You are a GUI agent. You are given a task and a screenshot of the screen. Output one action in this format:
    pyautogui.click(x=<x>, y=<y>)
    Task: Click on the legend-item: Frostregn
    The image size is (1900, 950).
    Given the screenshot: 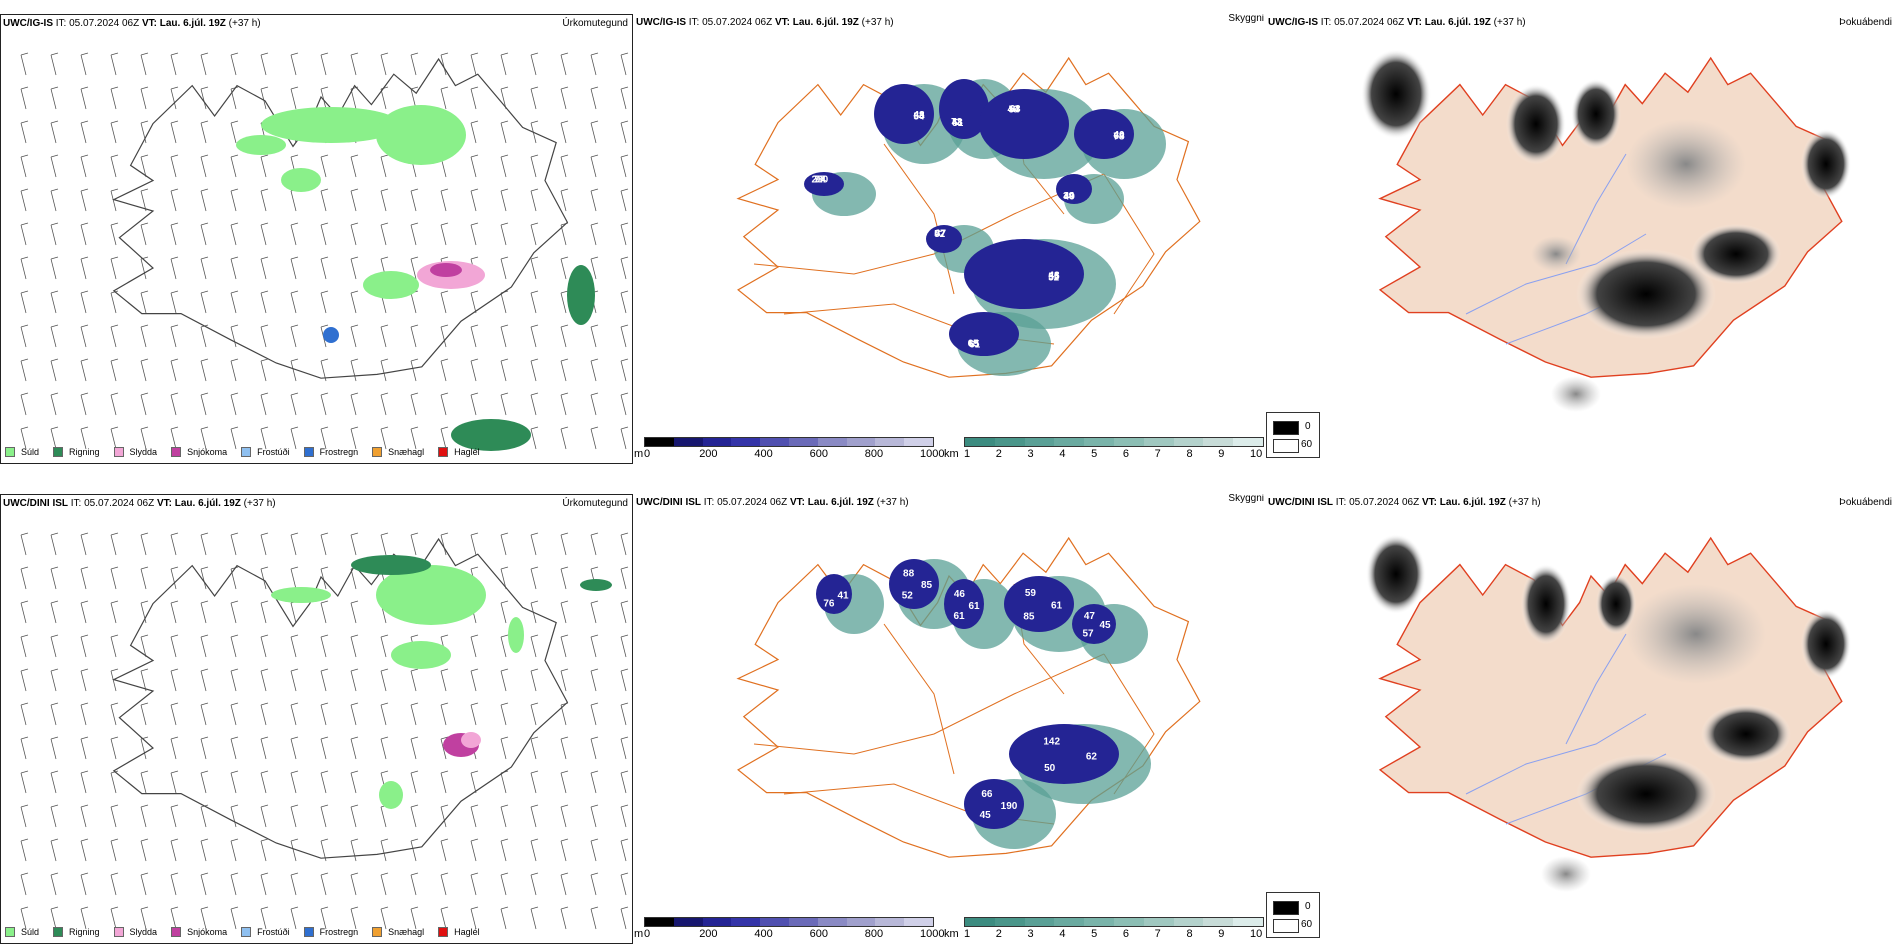 What is the action you would take?
    pyautogui.click(x=330, y=932)
    